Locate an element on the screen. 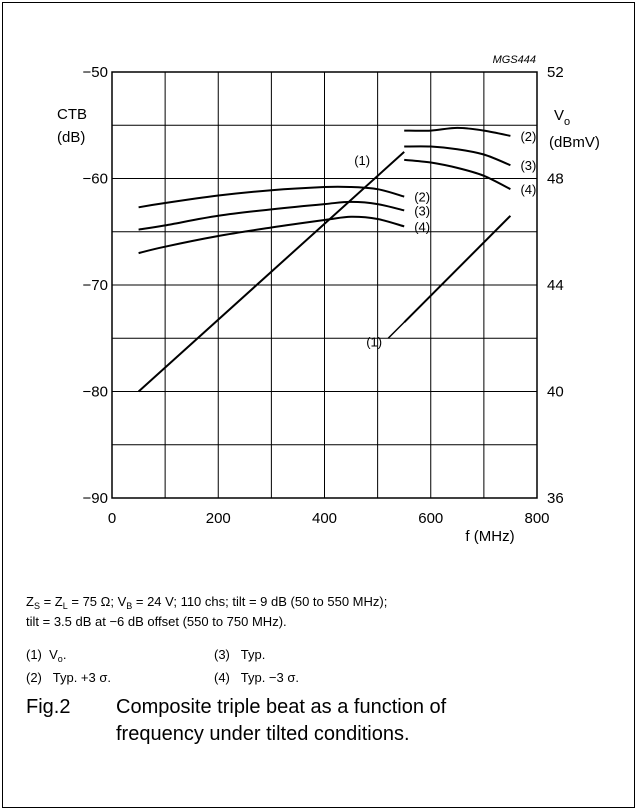  x-tick-label: 800 is located at coordinates (536, 518).